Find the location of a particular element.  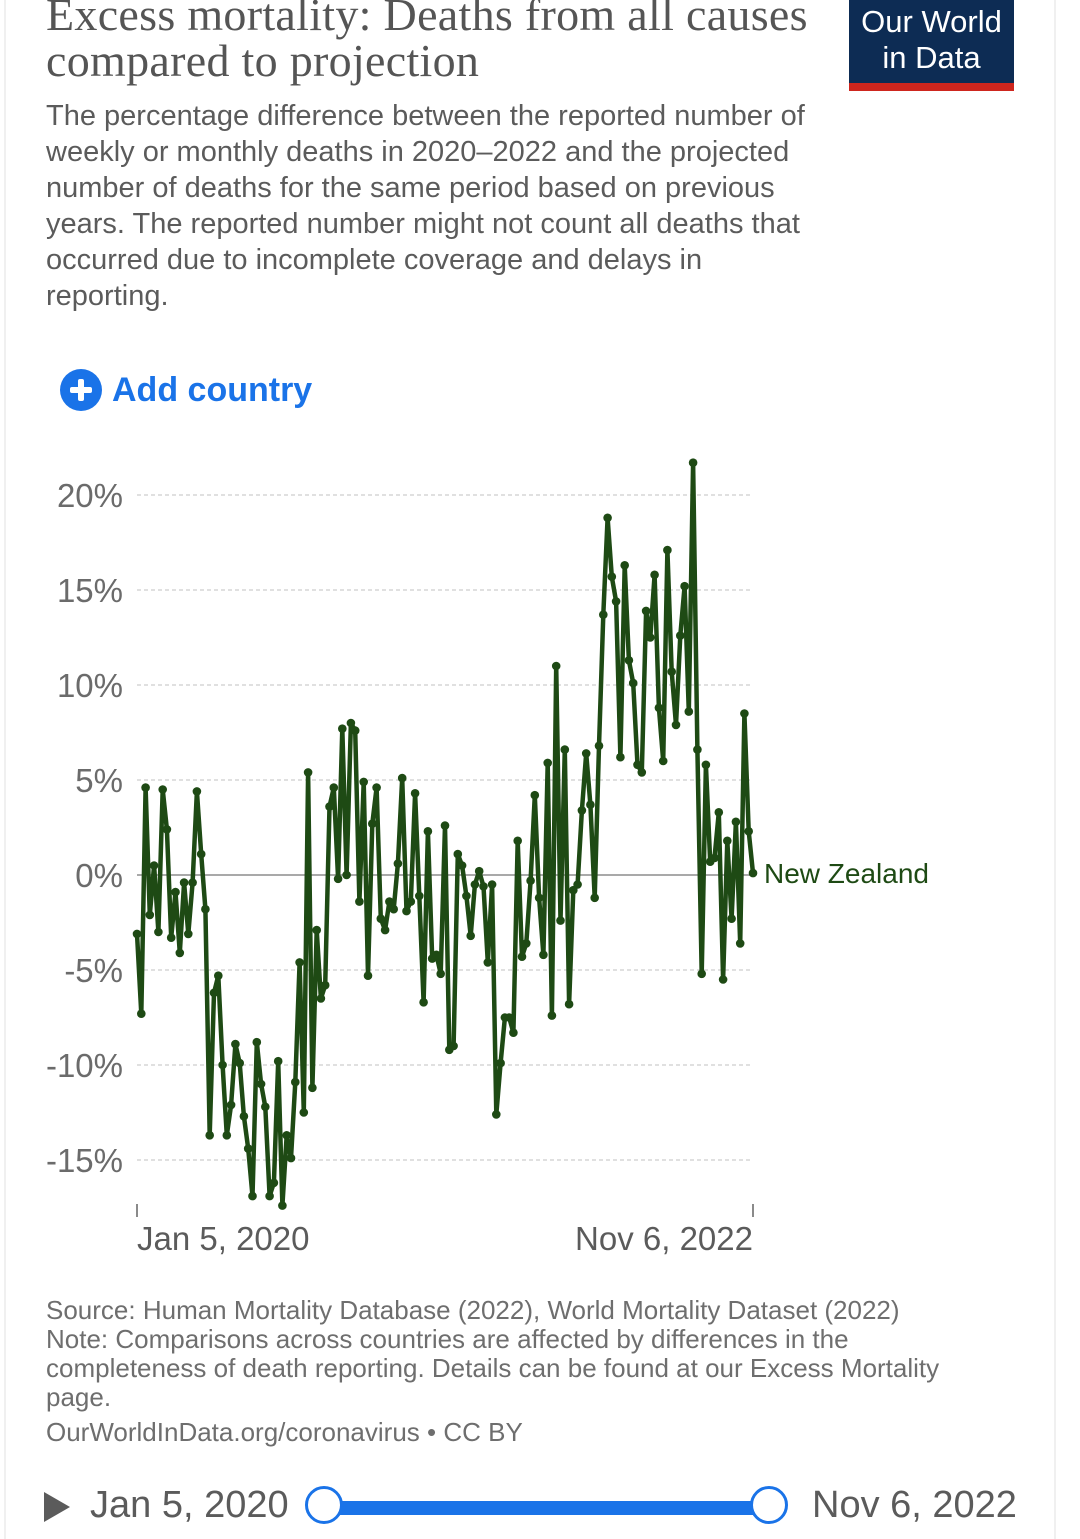

url-license-link: OurWorldInData.org/coronavirus • CC BY is located at coordinates (284, 1432).